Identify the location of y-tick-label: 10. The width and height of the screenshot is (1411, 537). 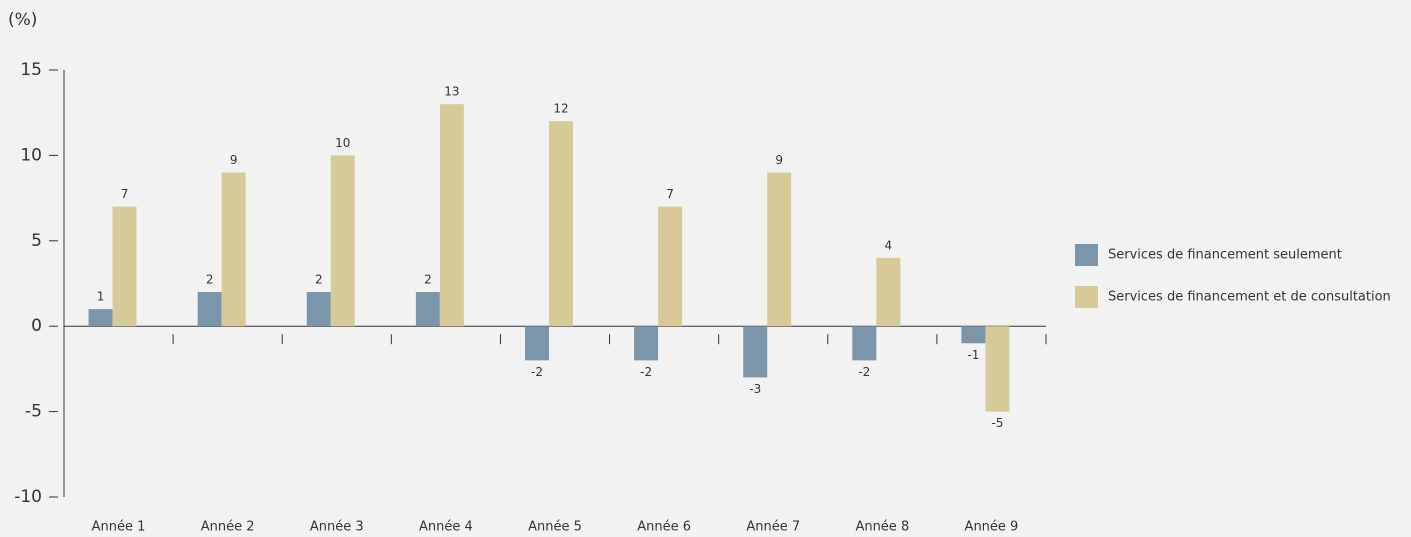
(31, 155).